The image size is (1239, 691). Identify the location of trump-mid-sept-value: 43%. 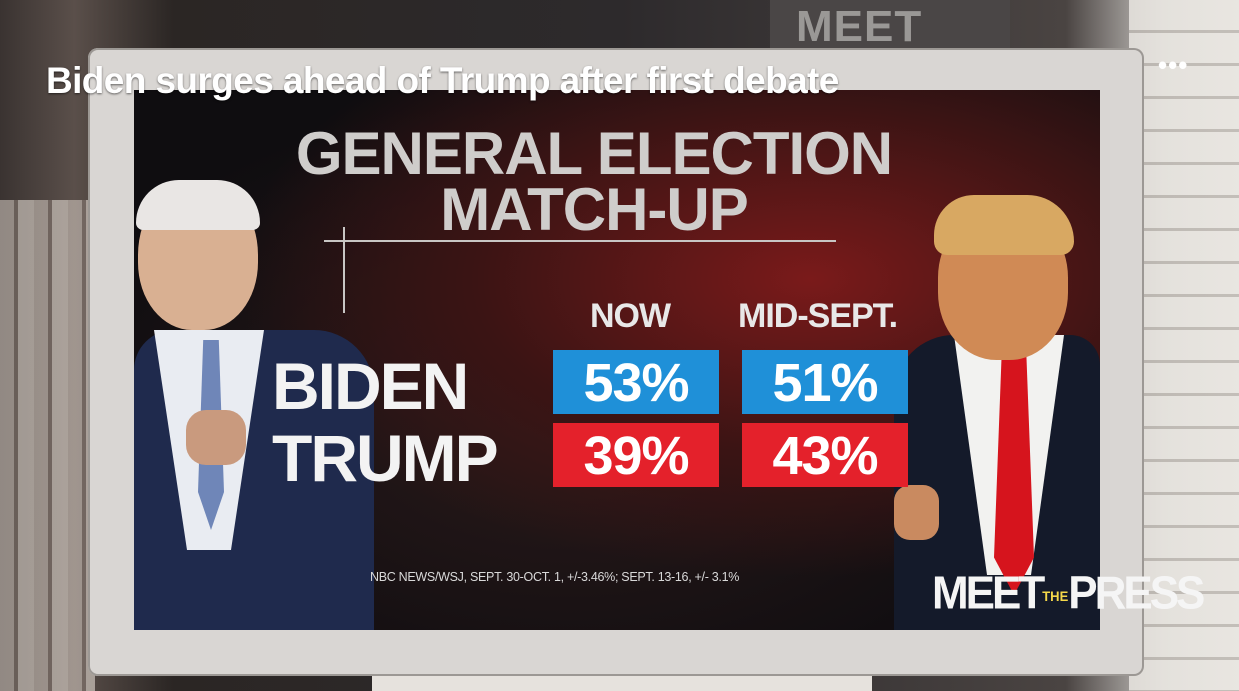
(825, 455).